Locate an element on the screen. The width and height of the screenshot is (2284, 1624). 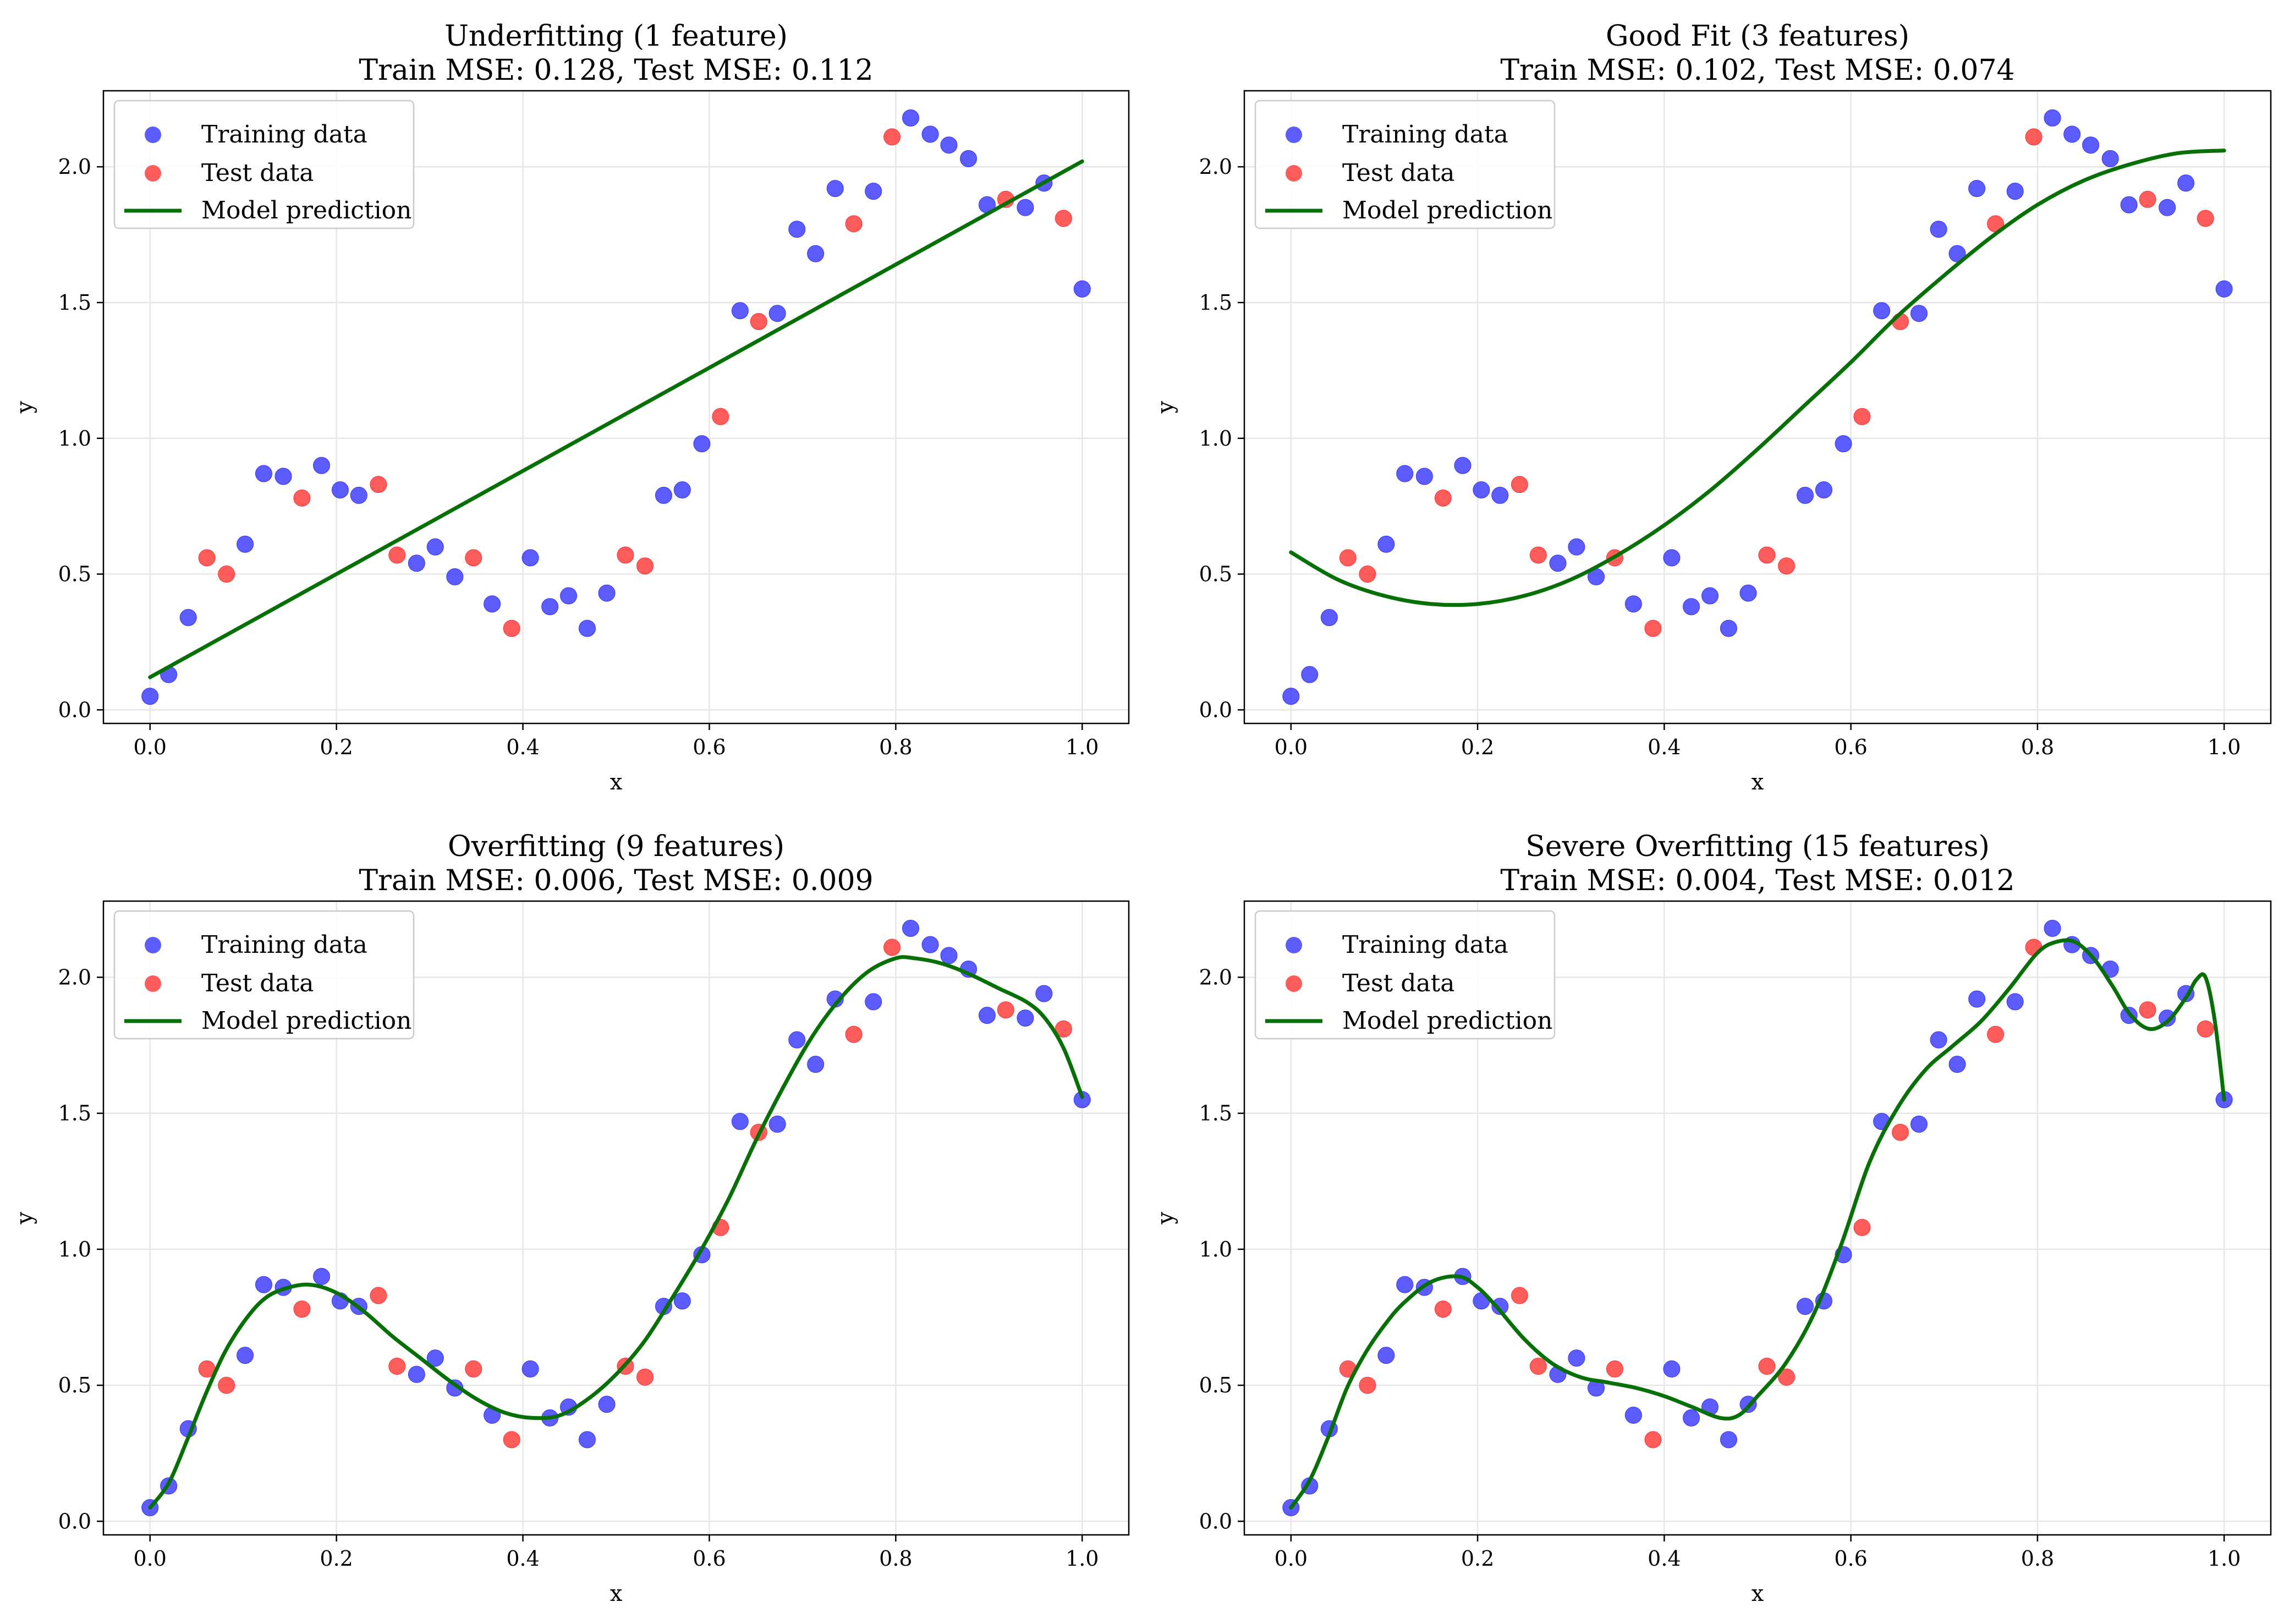
chart-title: Good Fit (3 features) is located at coordinates (1757, 36).